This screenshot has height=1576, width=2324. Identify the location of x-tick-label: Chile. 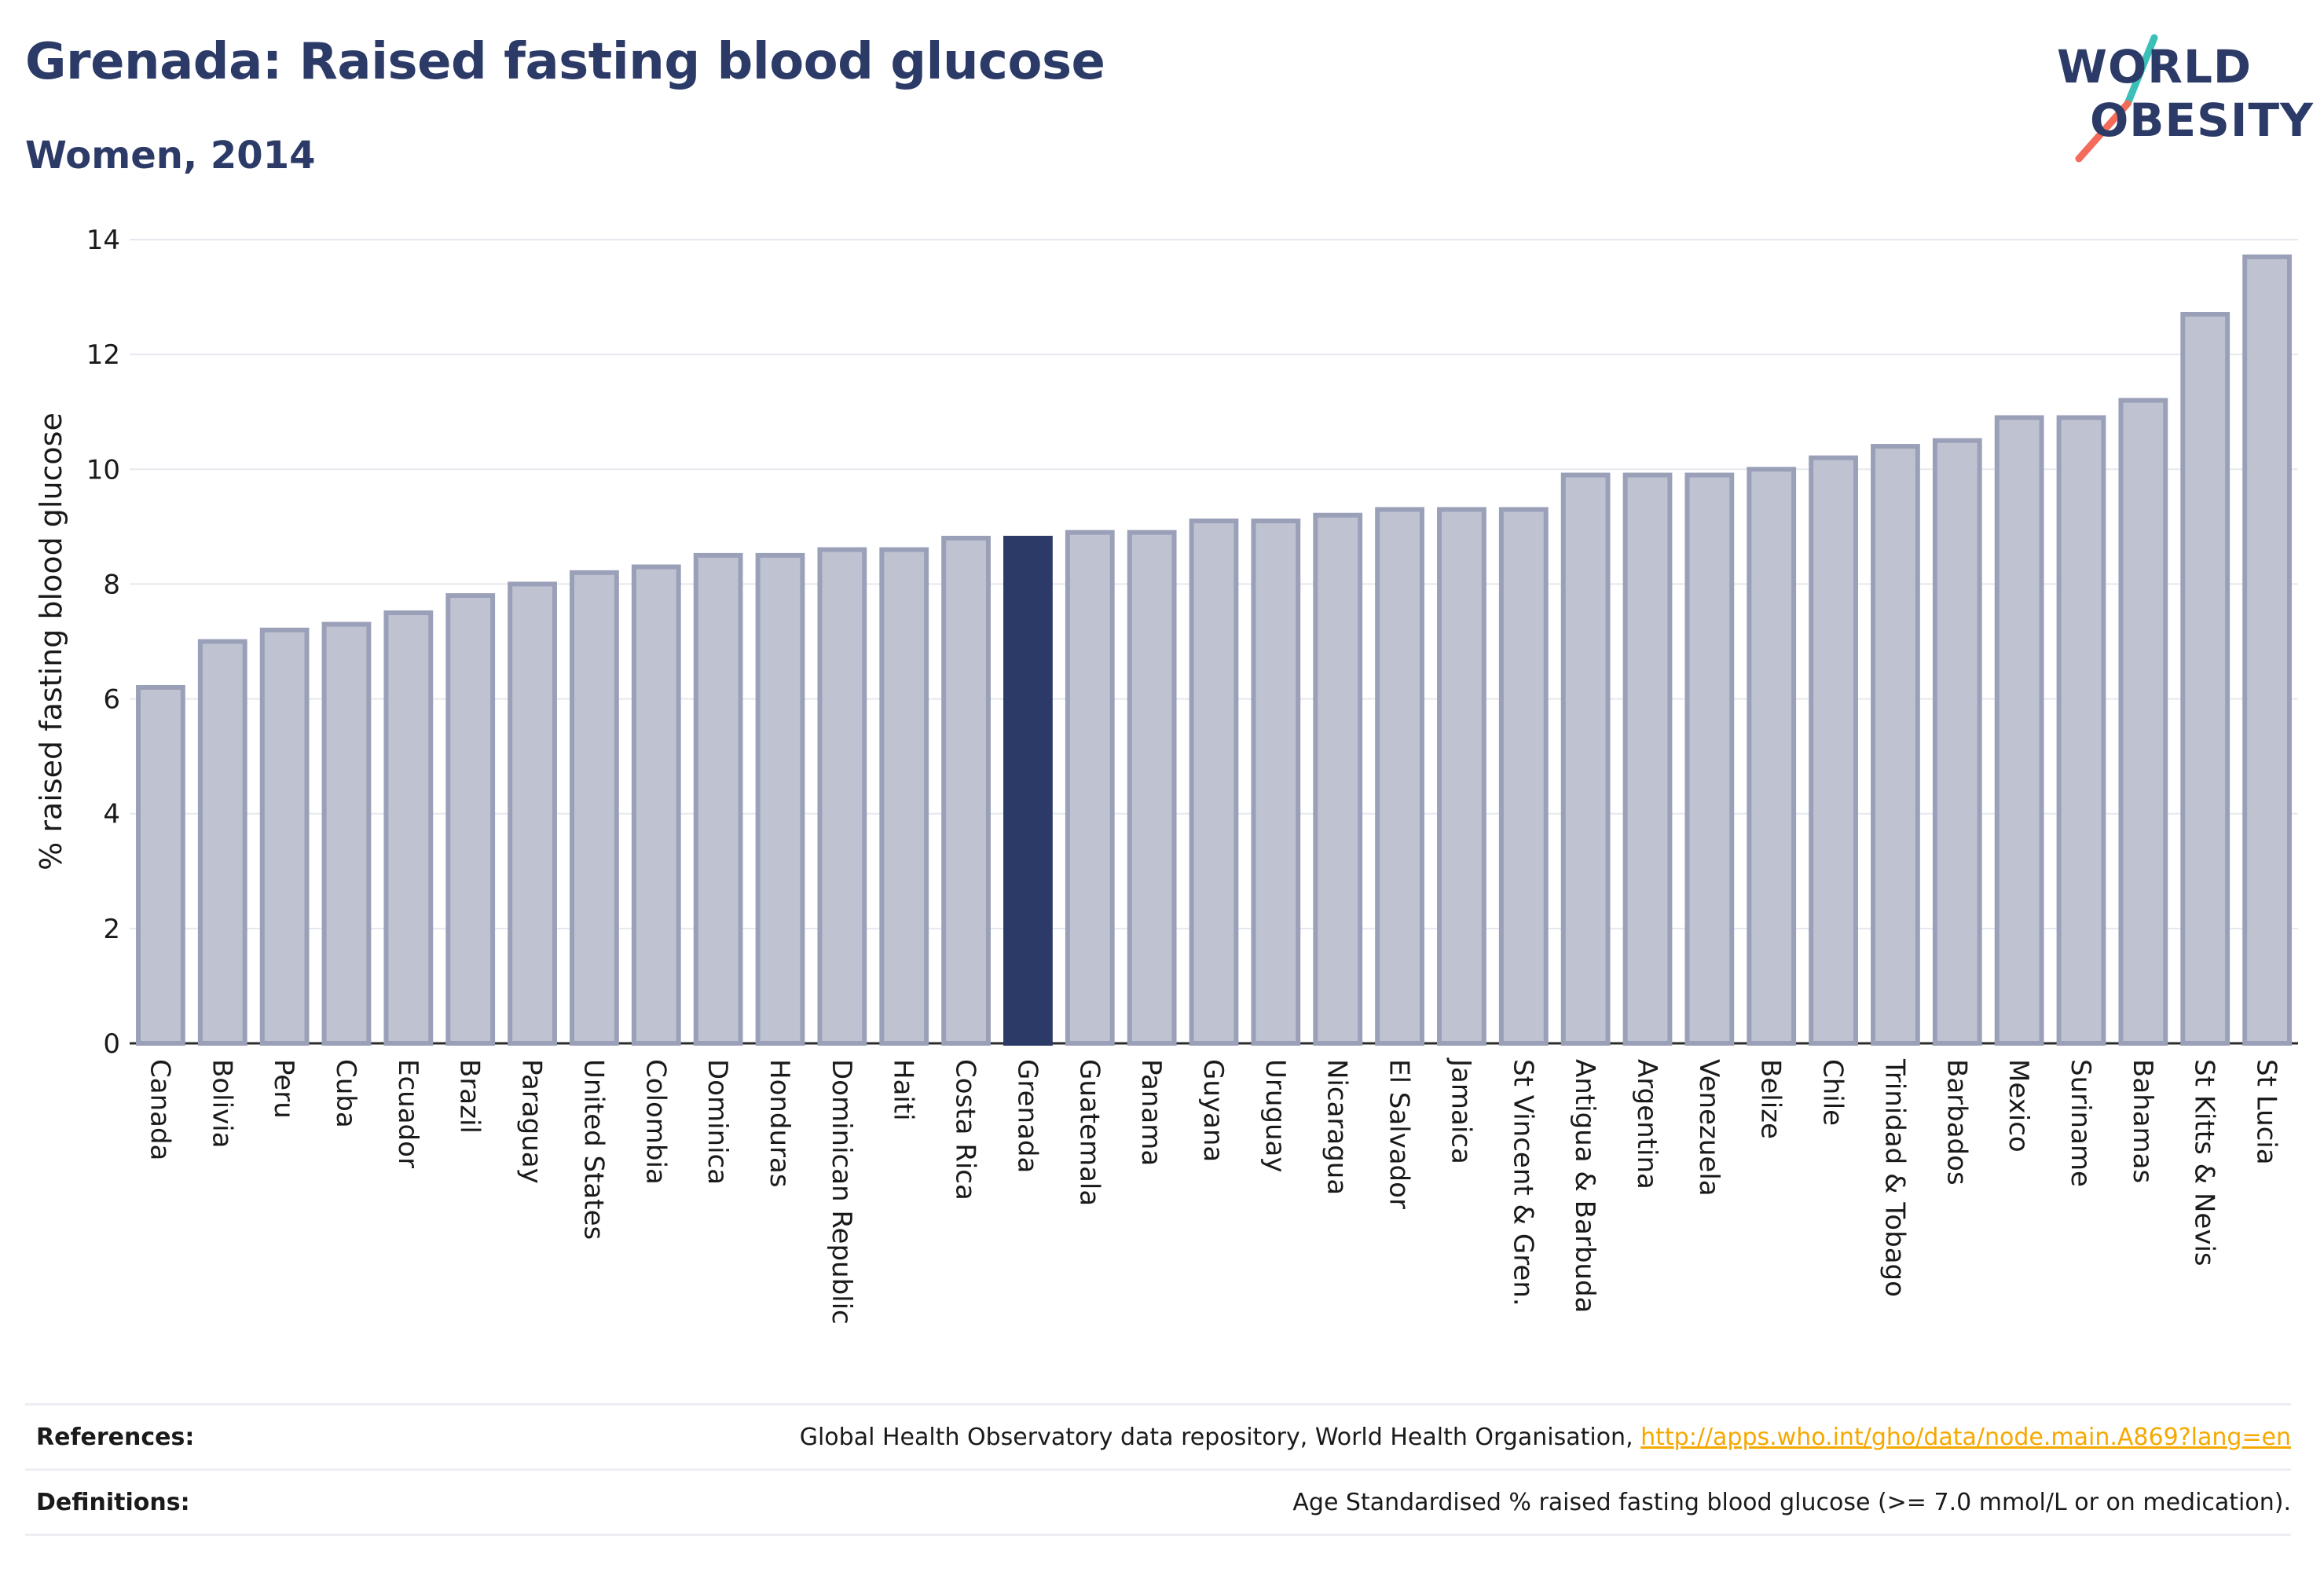
(1833, 1092).